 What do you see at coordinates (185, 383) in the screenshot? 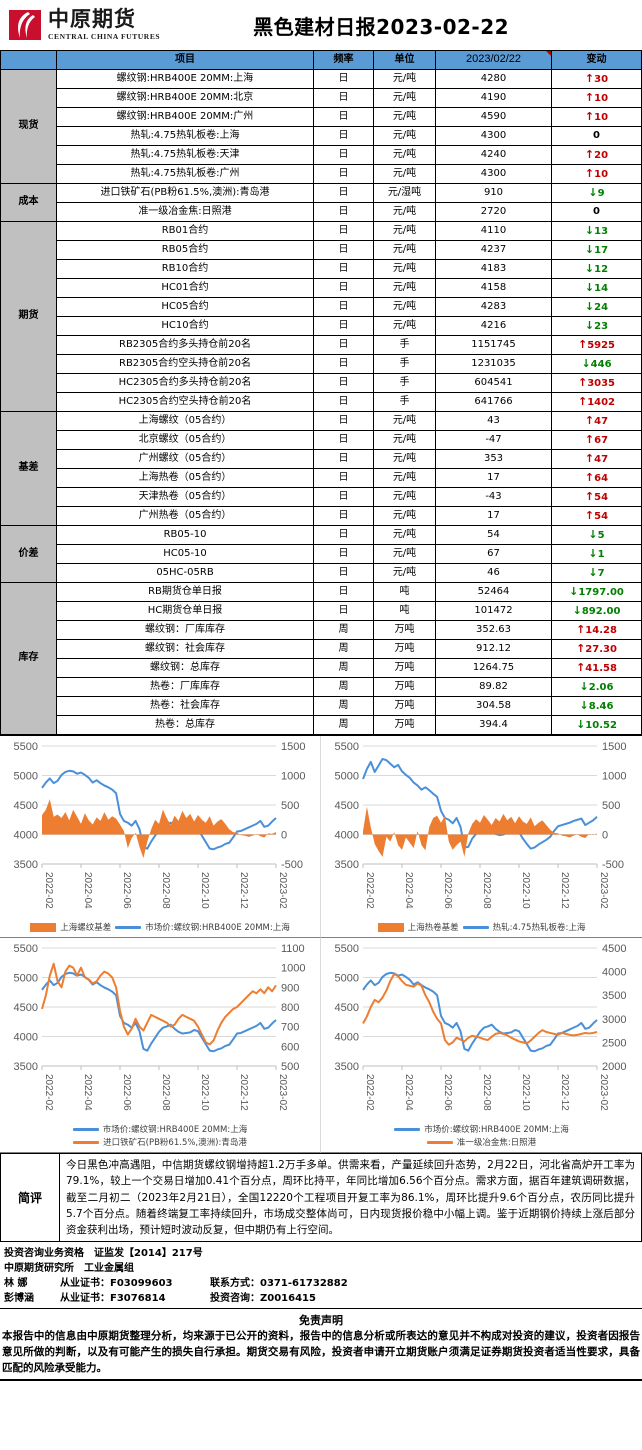
I see `cell-item: HC2305合约多头持仓前20名` at bounding box center [185, 383].